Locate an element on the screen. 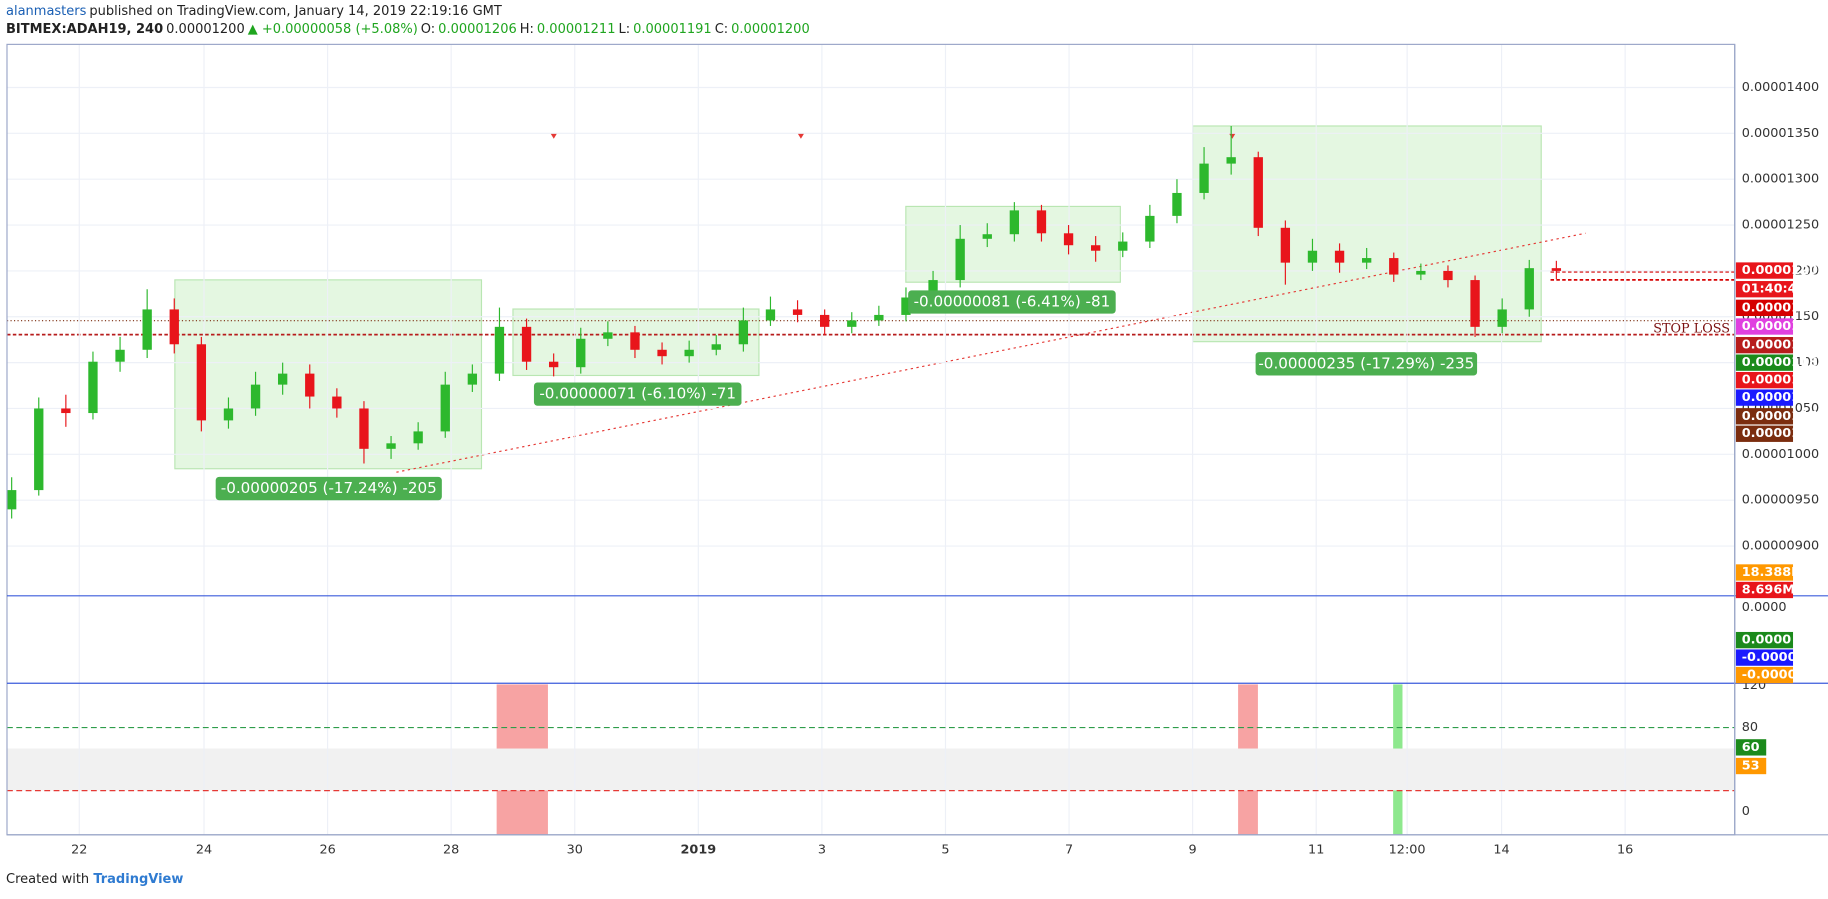  h: 0.00001211 is located at coordinates (576, 29).